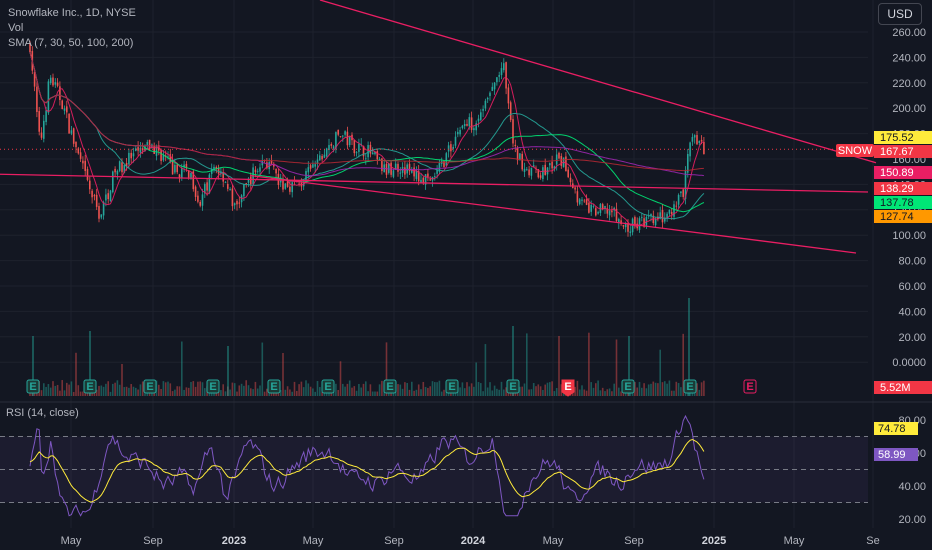 This screenshot has width=932, height=550. What do you see at coordinates (903, 202) in the screenshot?
I see `price-badge` at bounding box center [903, 202].